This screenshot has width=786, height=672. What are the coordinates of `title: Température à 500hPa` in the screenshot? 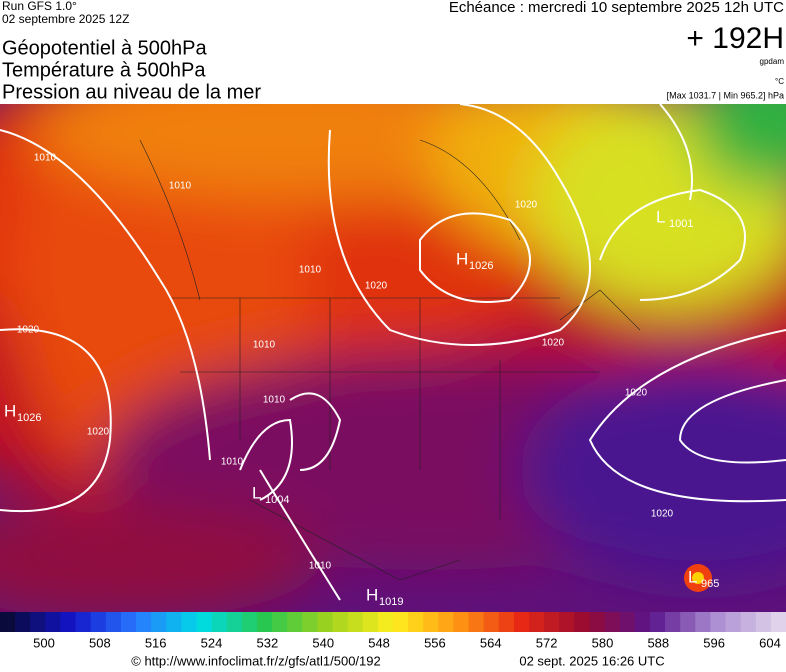 It's located at (104, 70).